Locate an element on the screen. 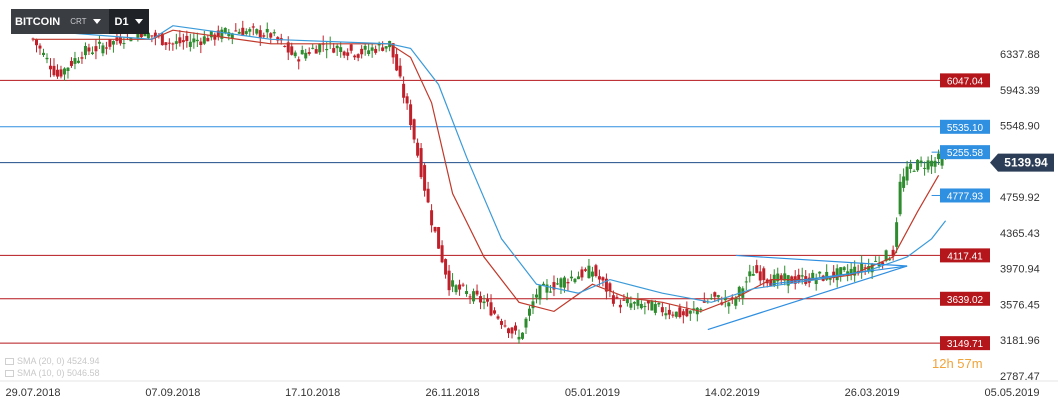  level-tag-label: 6047.04 is located at coordinates (965, 81).